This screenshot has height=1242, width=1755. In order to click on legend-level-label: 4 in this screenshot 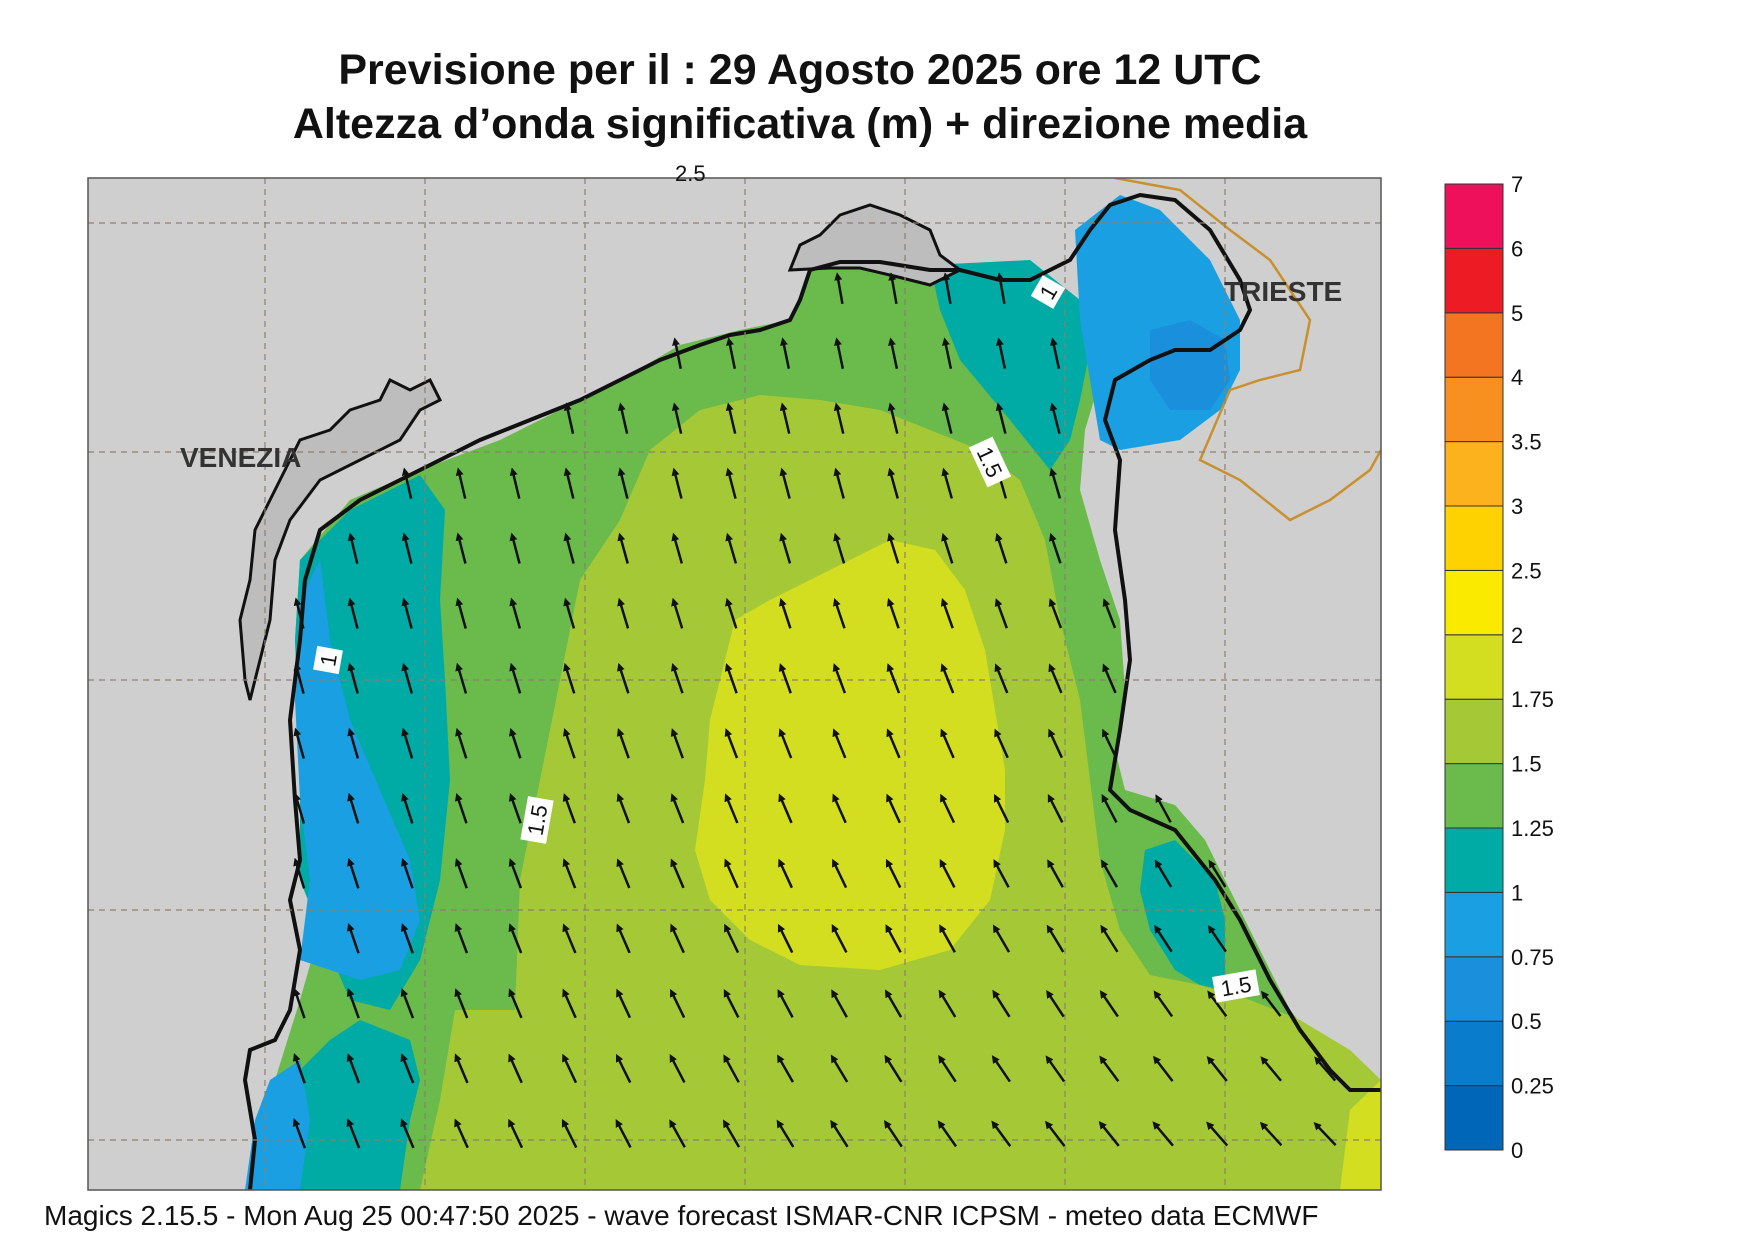, I will do `click(1517, 377)`.